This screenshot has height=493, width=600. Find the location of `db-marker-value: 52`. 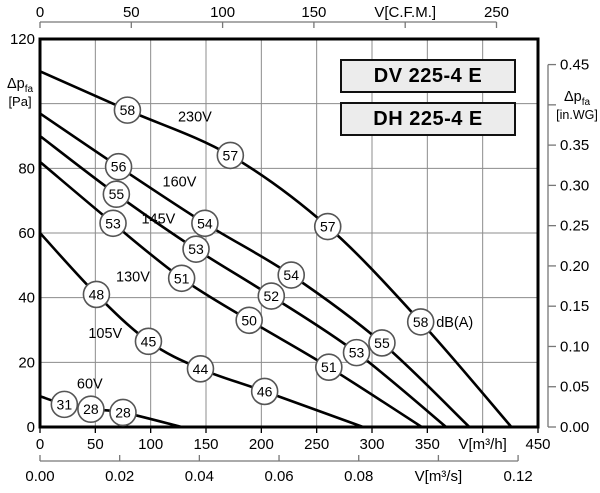

db-marker-value: 52 is located at coordinates (272, 296).